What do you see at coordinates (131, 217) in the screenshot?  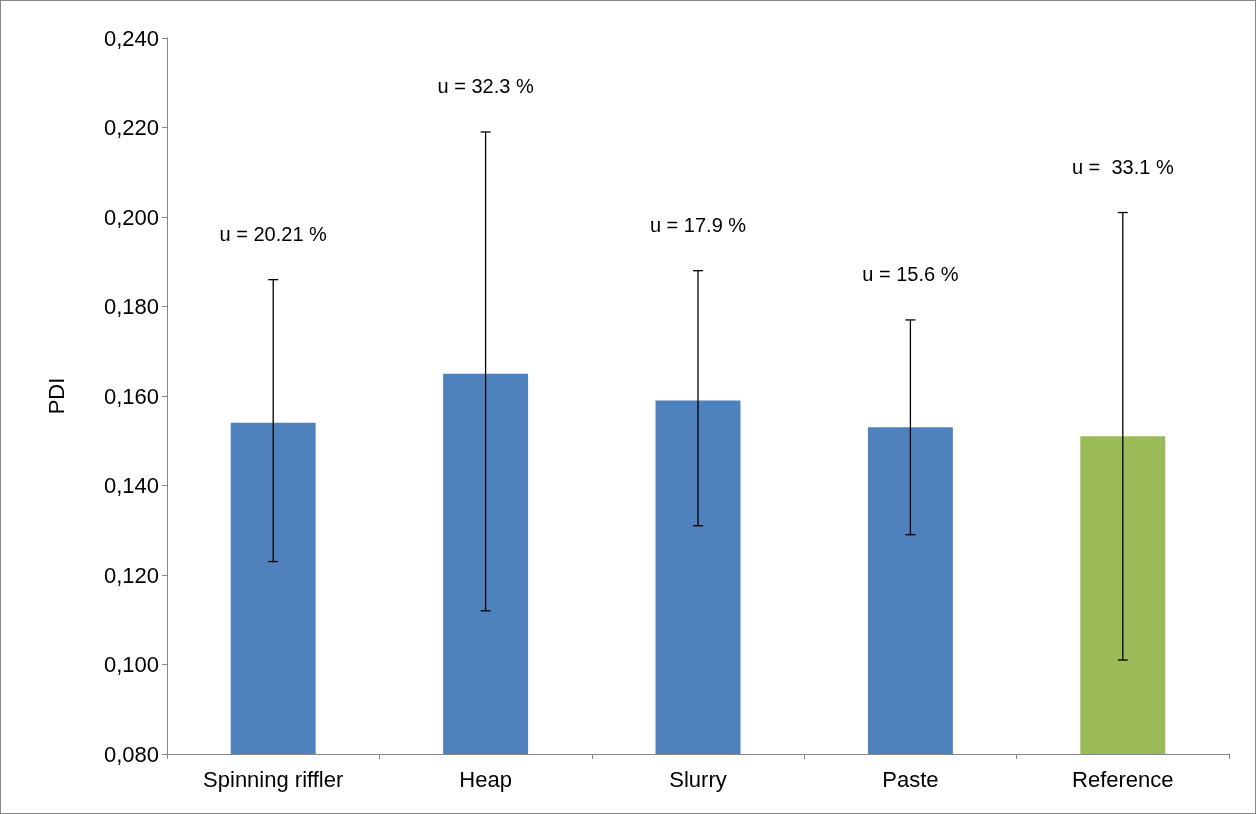 I see `y-tick-label: 0,200` at bounding box center [131, 217].